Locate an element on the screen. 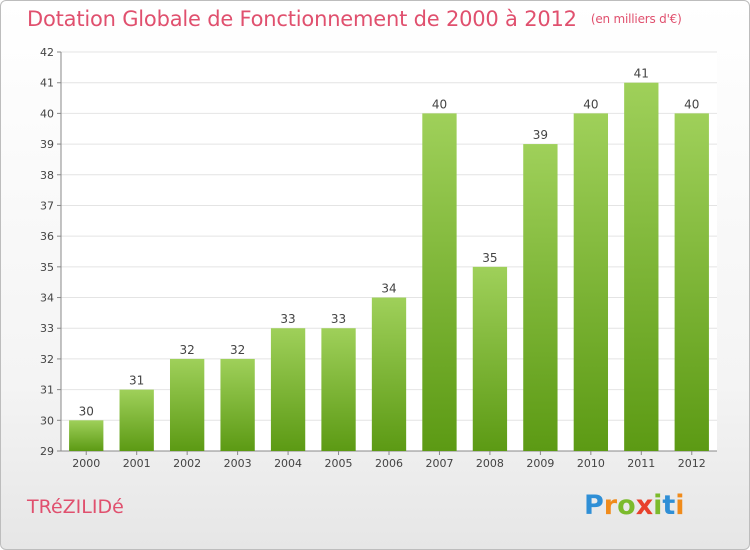 The image size is (750, 550). x-tick-label: 2007 is located at coordinates (439, 463).